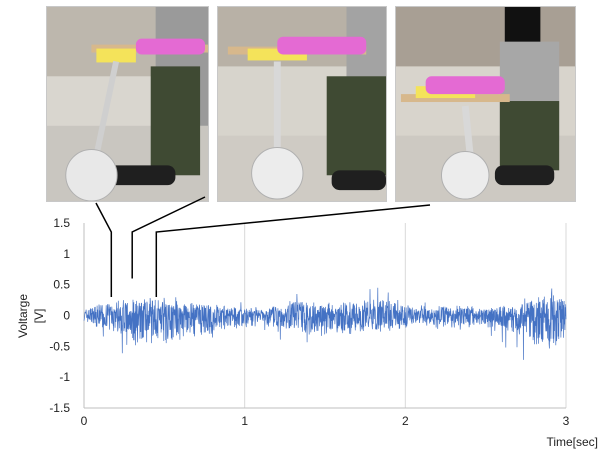 This screenshot has width=608, height=450. I want to click on x-tick-label: 0, so click(84, 421).